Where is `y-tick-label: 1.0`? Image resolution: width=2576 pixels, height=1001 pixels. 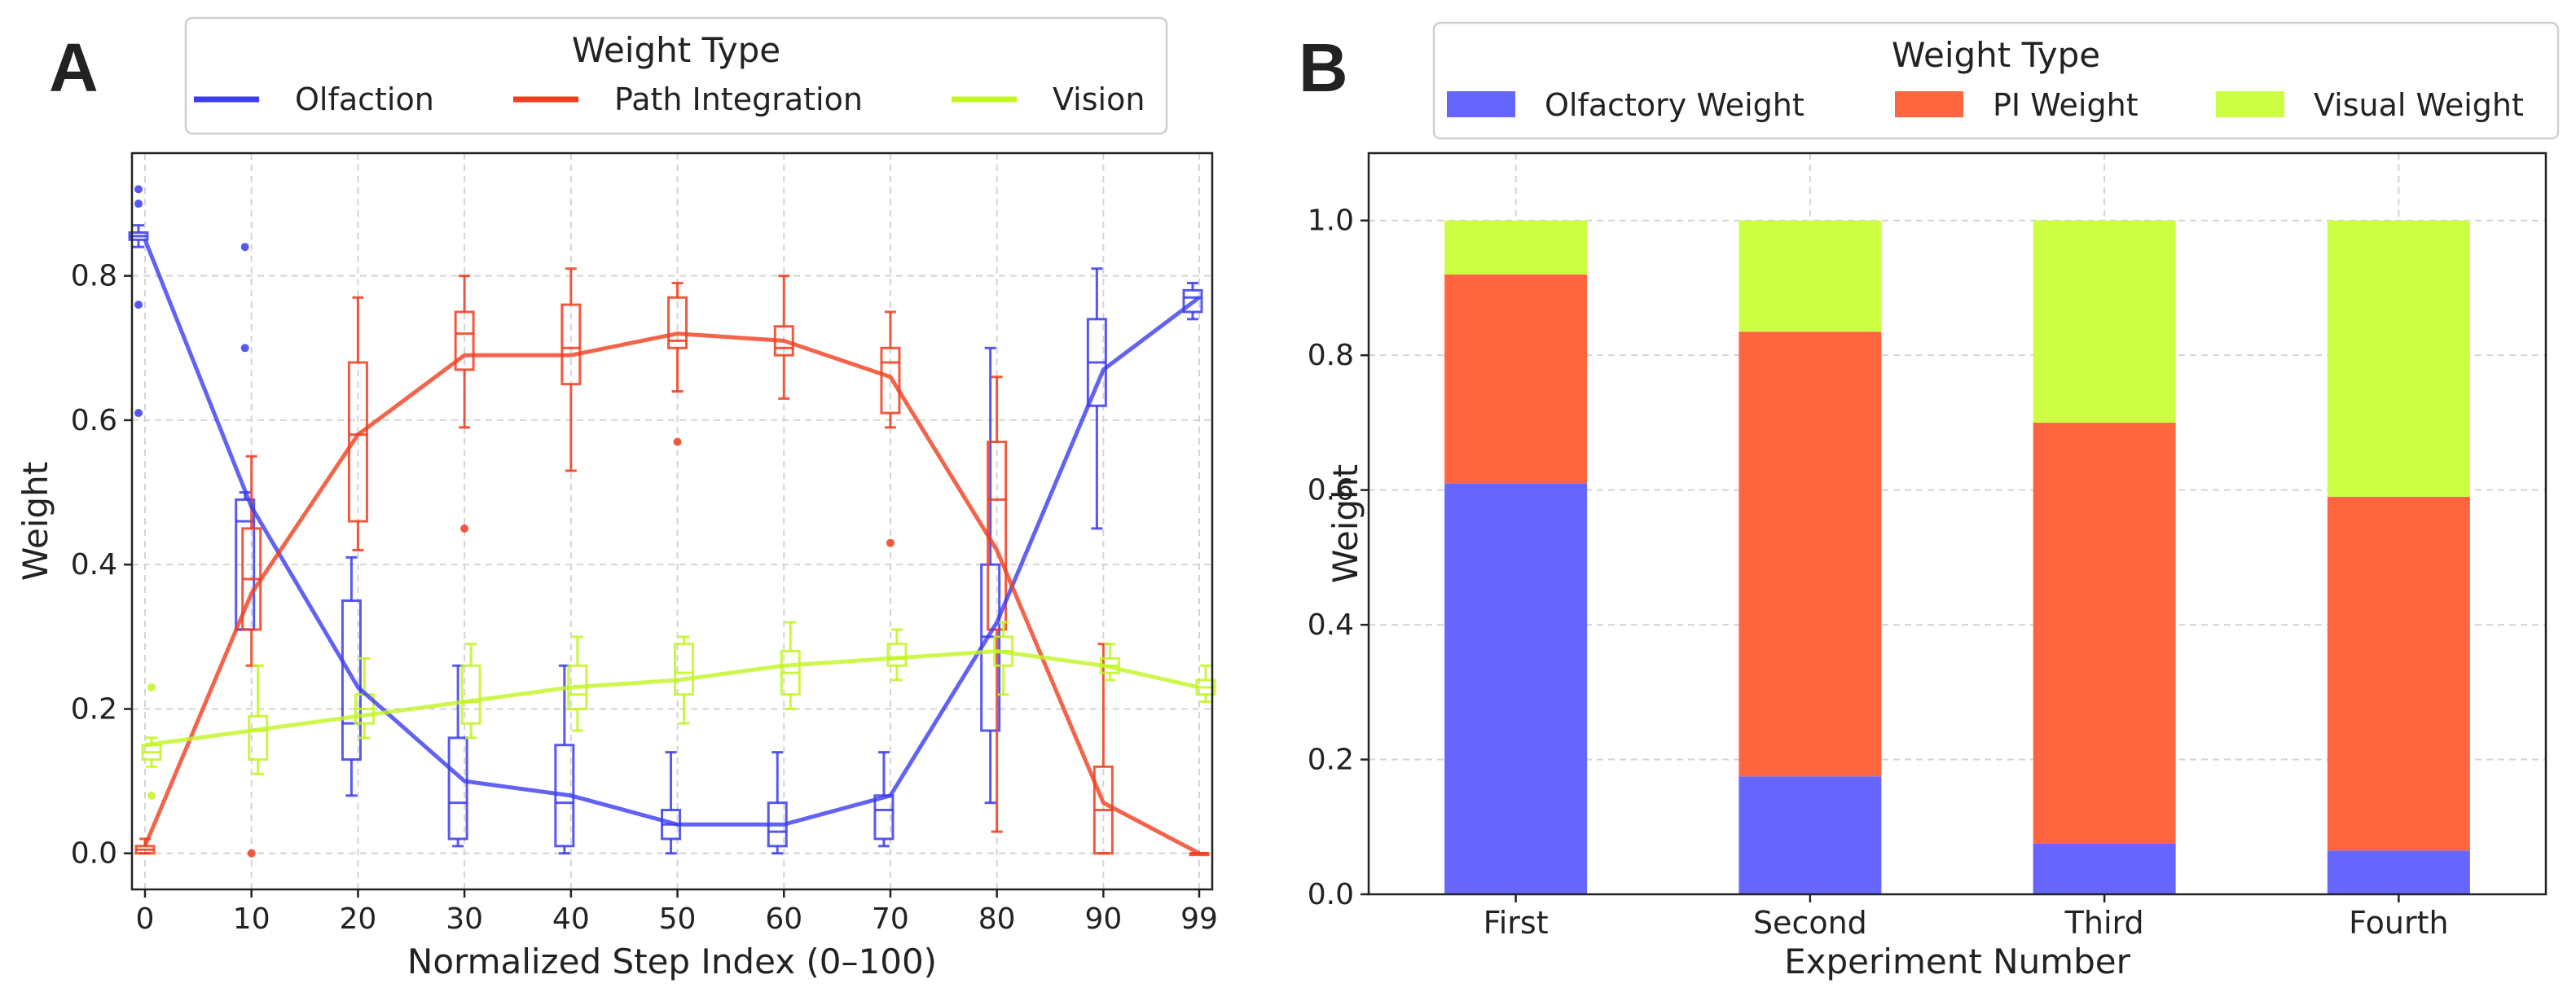
y-tick-label: 1.0 is located at coordinates (1331, 221).